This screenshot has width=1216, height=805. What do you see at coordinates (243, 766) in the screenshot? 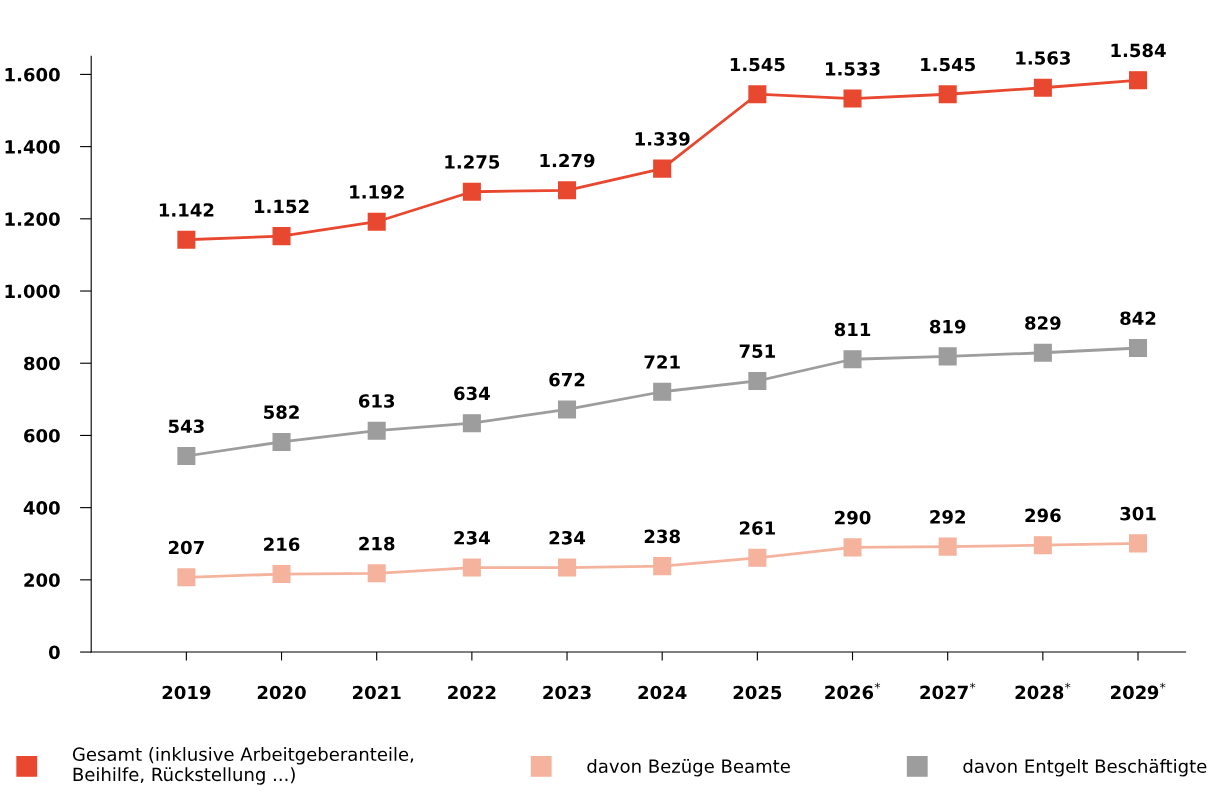
I see `legend-label: Gesamt (inklusive Arbeitgeberanteile, Beihilfe, Rückstellung ...)` at bounding box center [243, 766].